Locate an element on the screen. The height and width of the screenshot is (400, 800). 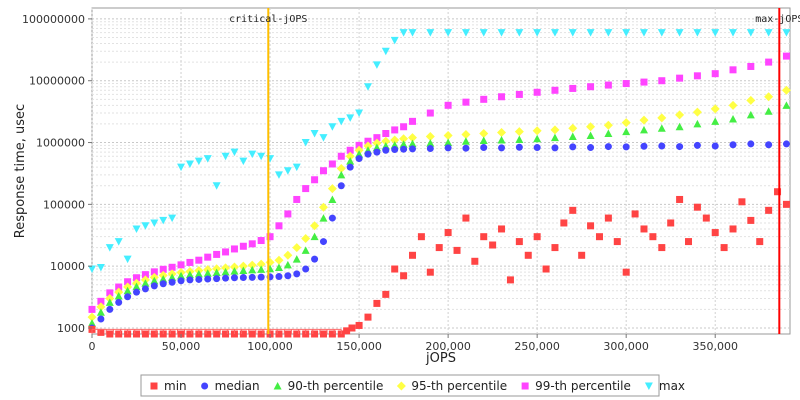
legend-label: 95-th percentile is located at coordinates (459, 386).